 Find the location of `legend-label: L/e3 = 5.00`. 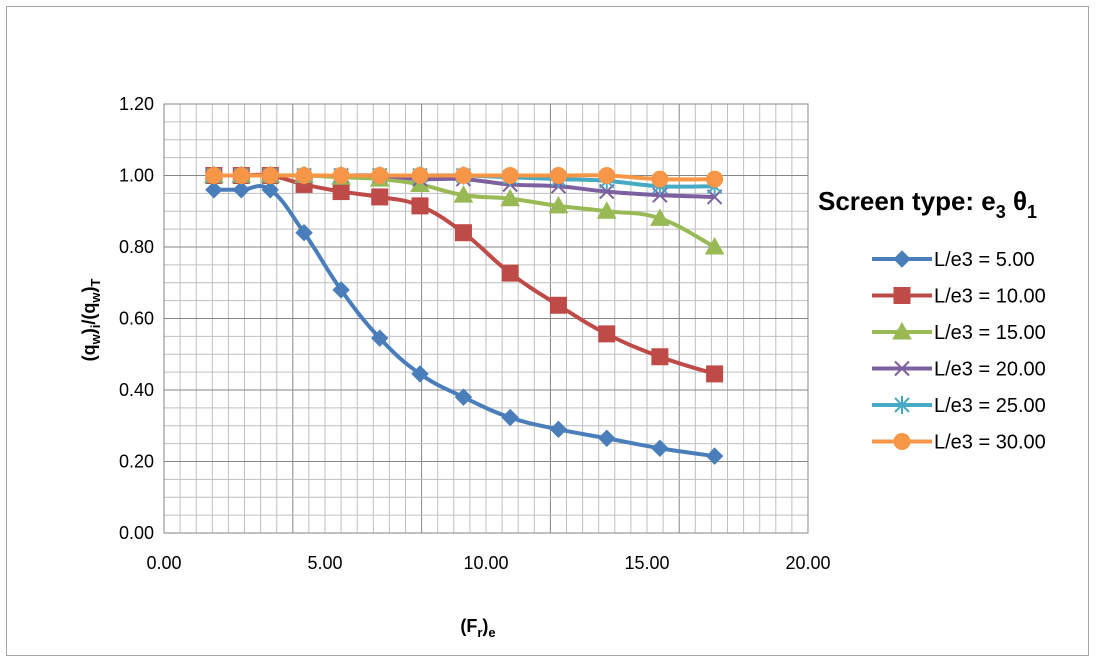

legend-label: L/e3 = 5.00 is located at coordinates (984, 260).